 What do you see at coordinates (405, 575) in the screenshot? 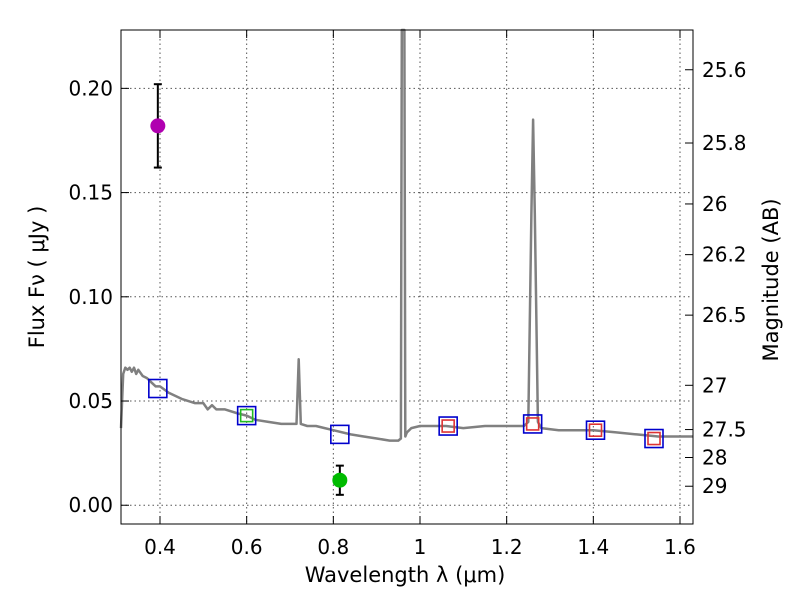
I see `x-axis-label: Wavelength λ (μm)` at bounding box center [405, 575].